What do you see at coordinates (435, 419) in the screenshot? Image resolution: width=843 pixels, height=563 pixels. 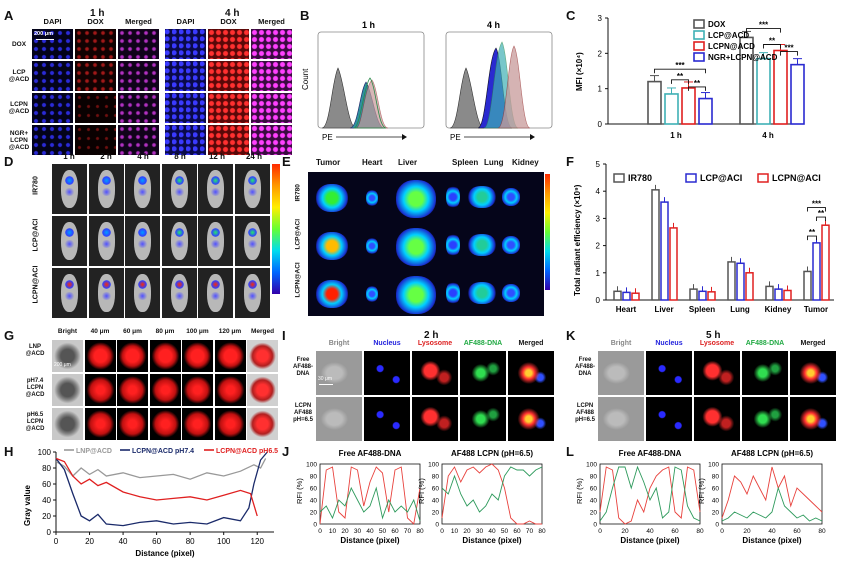 I see `i-micrograph` at bounding box center [435, 419].